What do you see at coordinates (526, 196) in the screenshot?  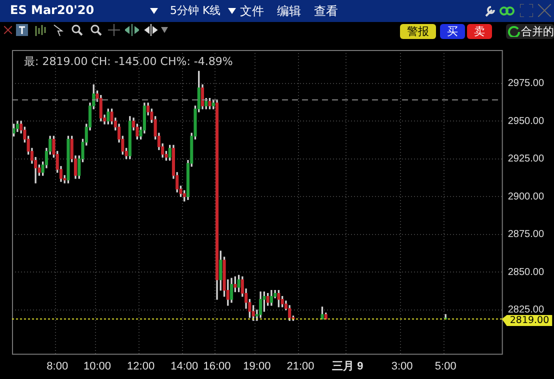 I see `y-tick-label: 2900.00` at bounding box center [526, 196].